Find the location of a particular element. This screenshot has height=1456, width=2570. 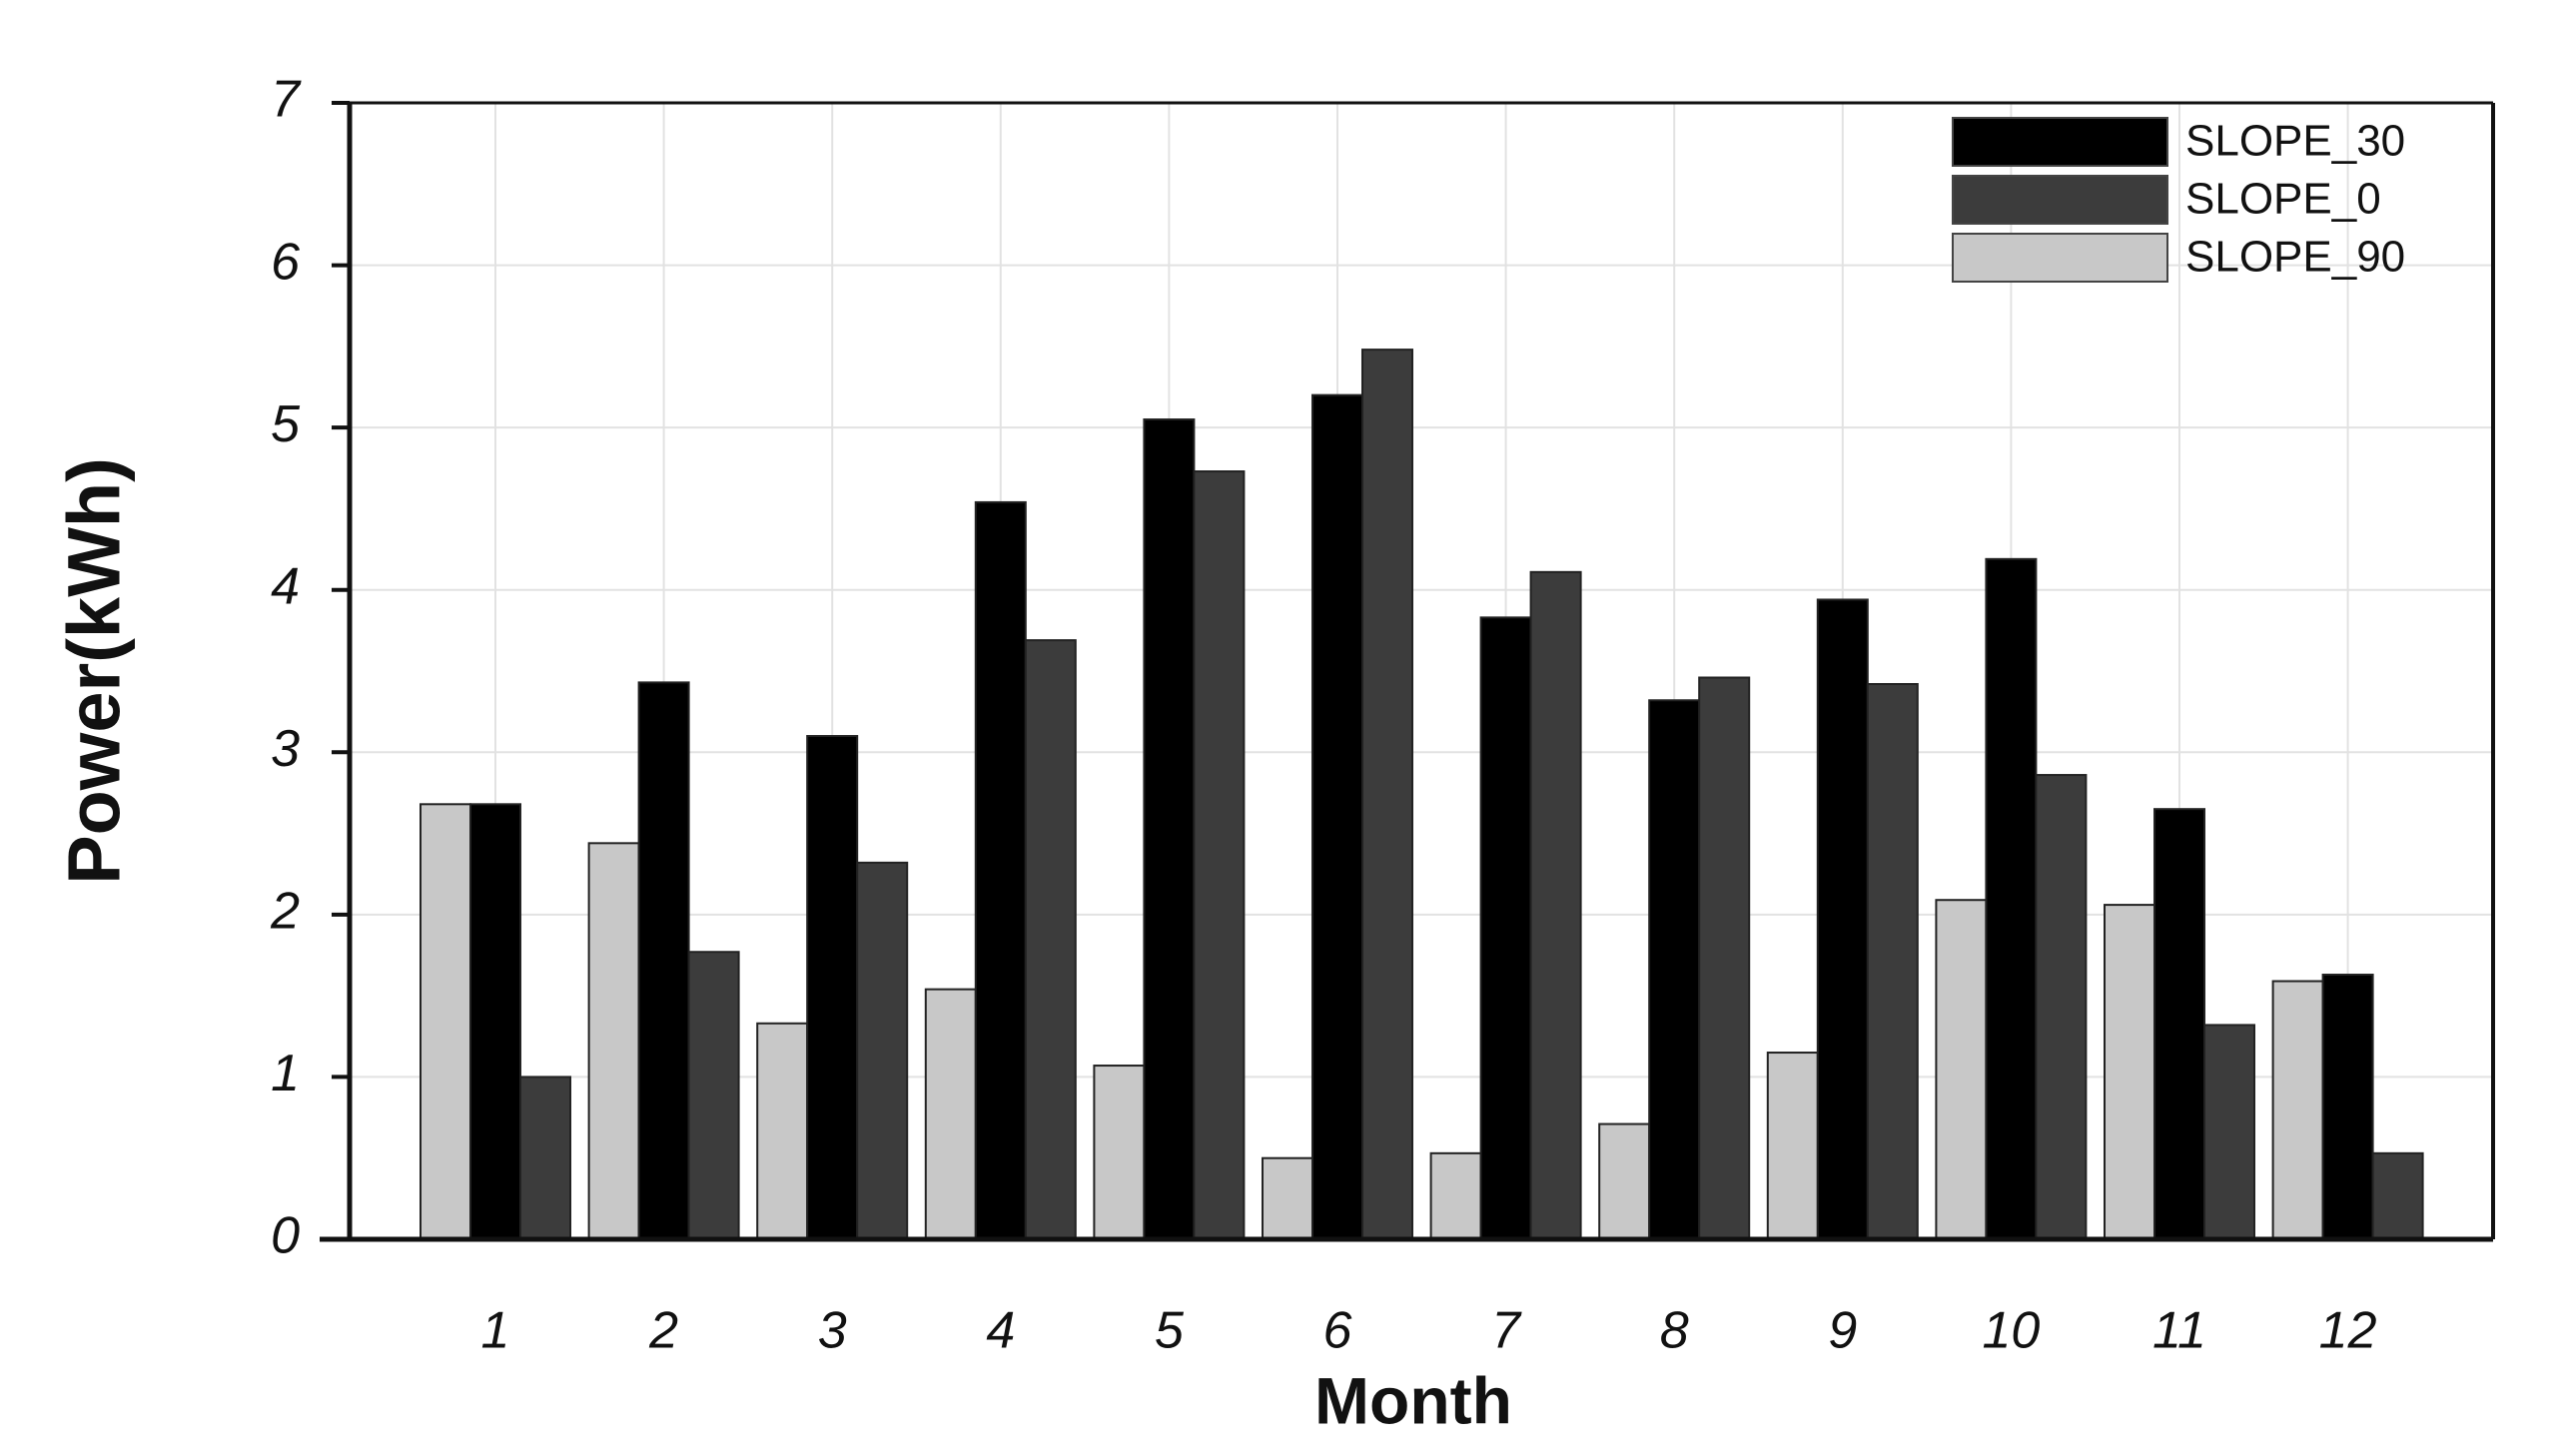

y-tick-label: 6 is located at coordinates (285, 262).